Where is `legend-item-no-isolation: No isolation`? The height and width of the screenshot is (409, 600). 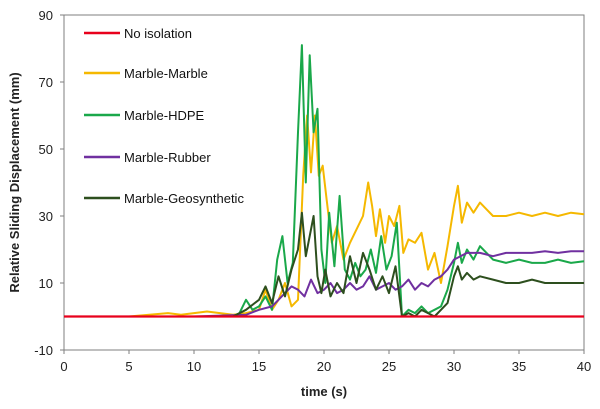
legend-item-no-isolation: No isolation is located at coordinates (138, 33).